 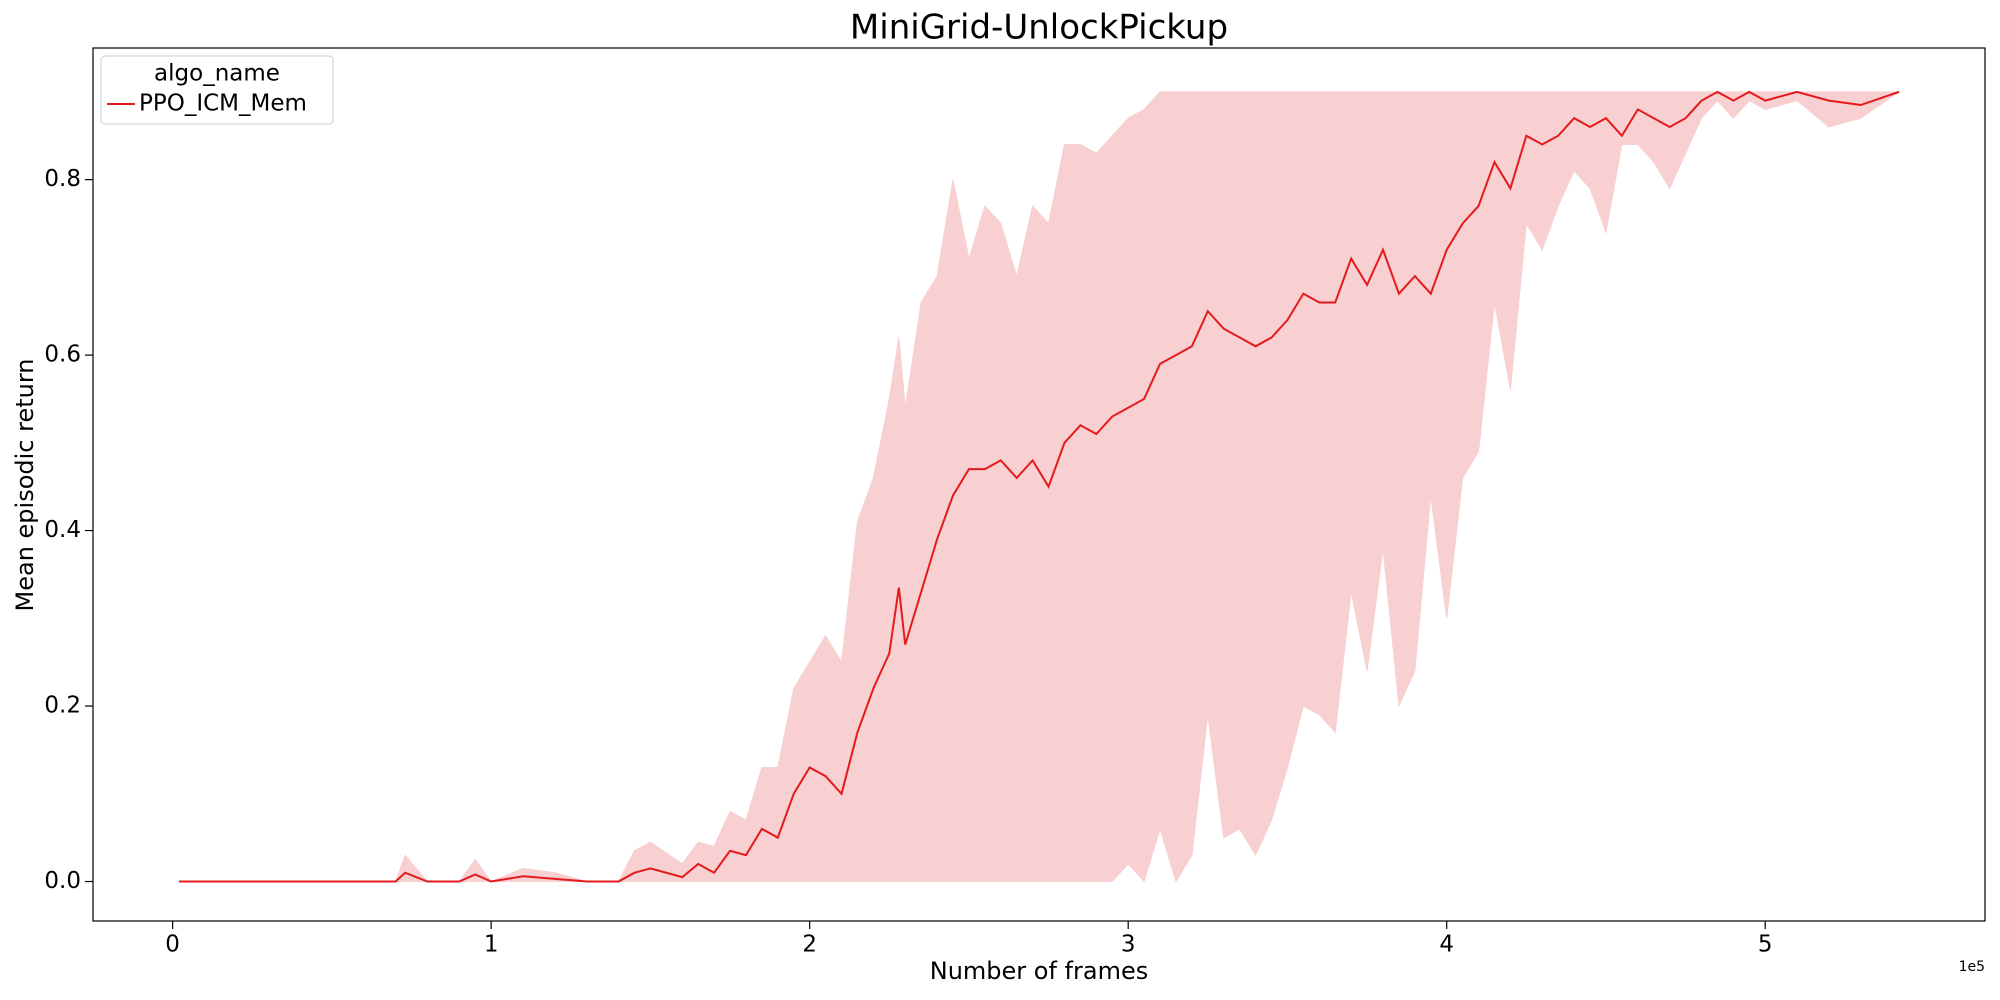 What do you see at coordinates (1039, 971) in the screenshot?
I see `x-axis-label: Number of frames` at bounding box center [1039, 971].